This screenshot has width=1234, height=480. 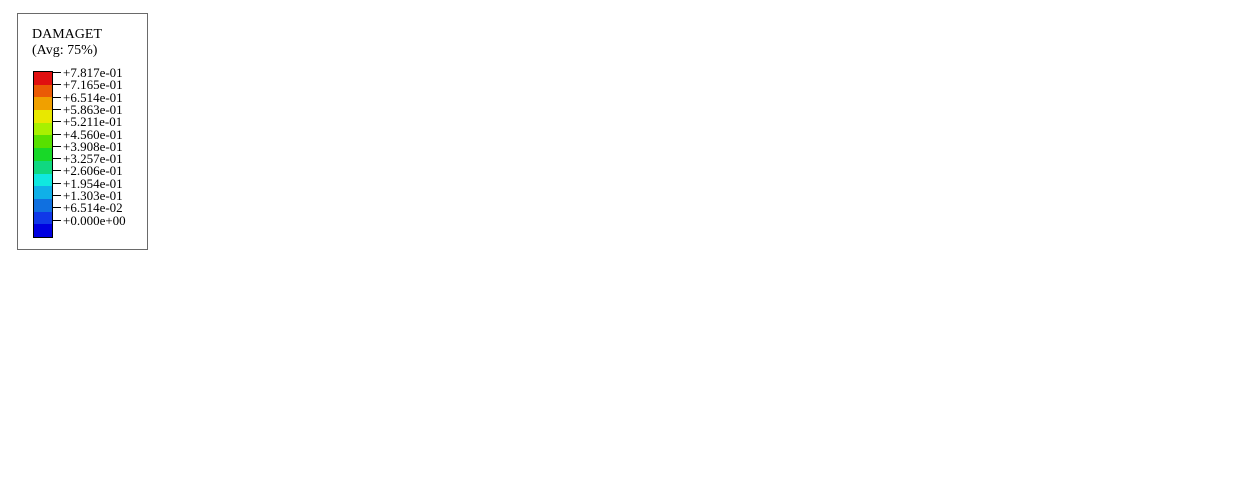 What do you see at coordinates (93, 171) in the screenshot?
I see `legend-label: +2.606e-01` at bounding box center [93, 171].